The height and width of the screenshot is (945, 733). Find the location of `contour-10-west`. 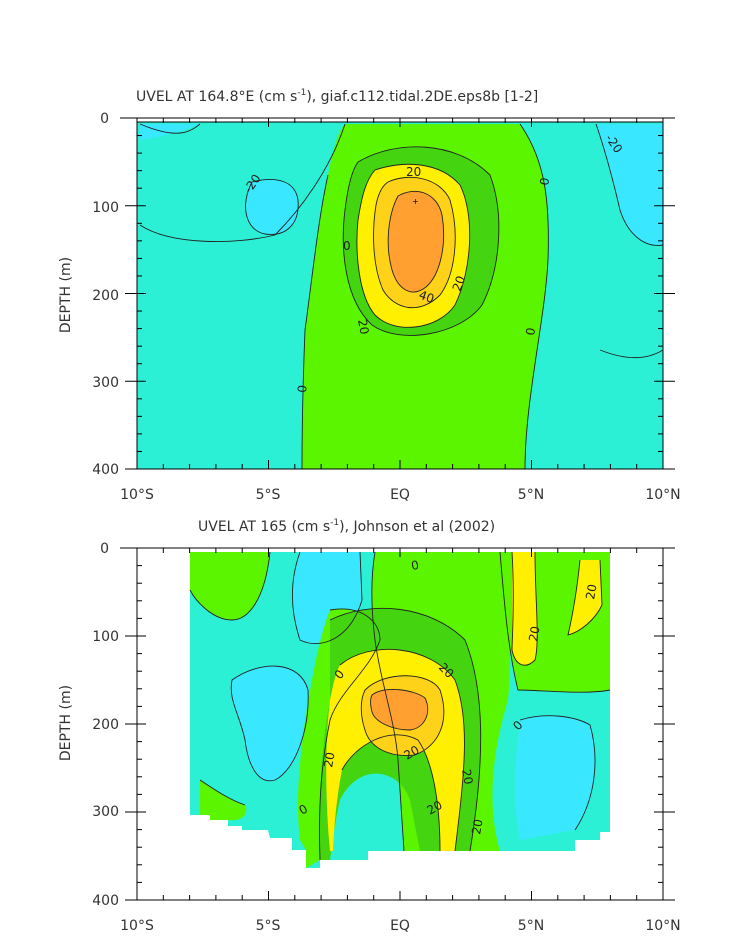

contour-10-west is located at coordinates (350, 734).